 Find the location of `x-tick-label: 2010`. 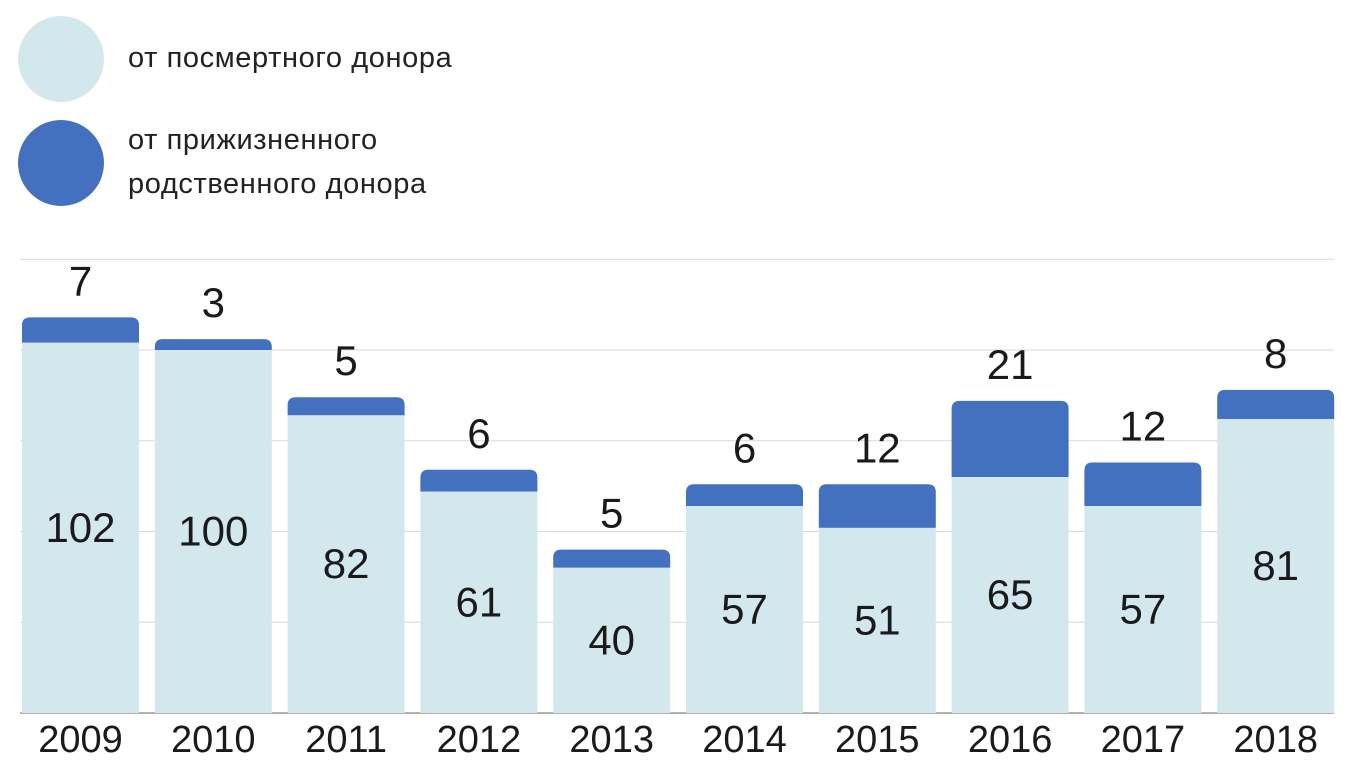

x-tick-label: 2010 is located at coordinates (213, 740).